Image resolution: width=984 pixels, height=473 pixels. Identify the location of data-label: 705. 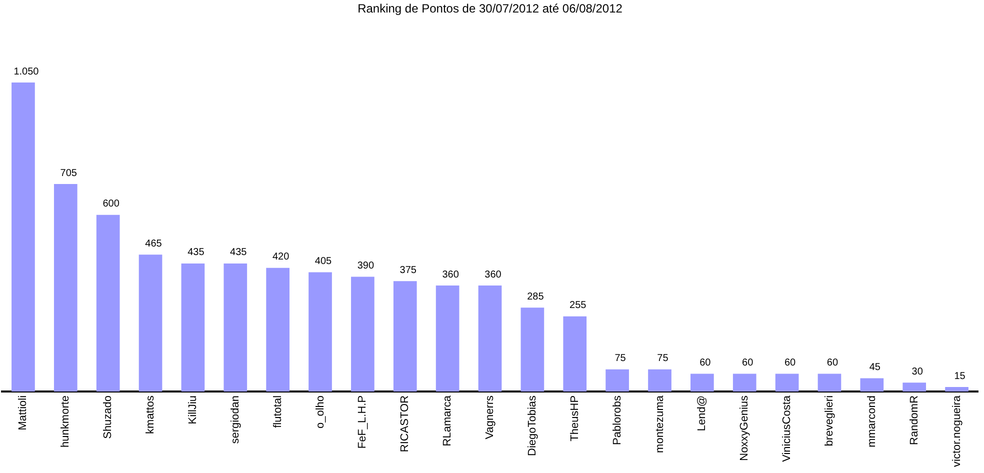
(69, 173).